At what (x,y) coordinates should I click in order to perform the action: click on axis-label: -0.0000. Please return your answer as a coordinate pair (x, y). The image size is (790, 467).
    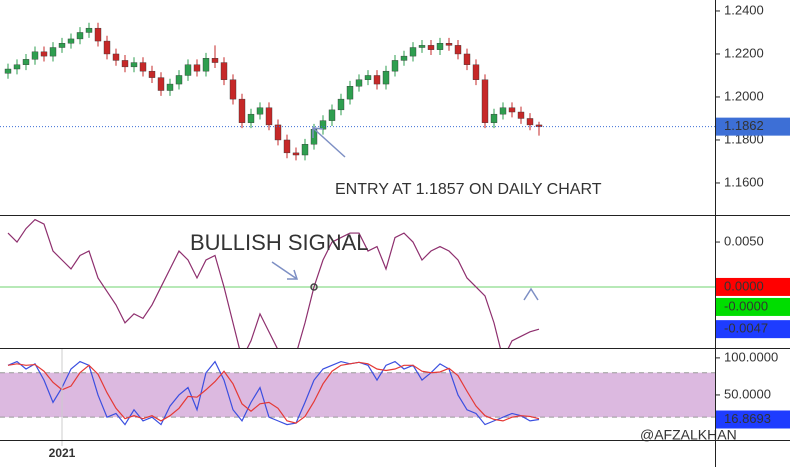
    Looking at the image, I should click on (746, 305).